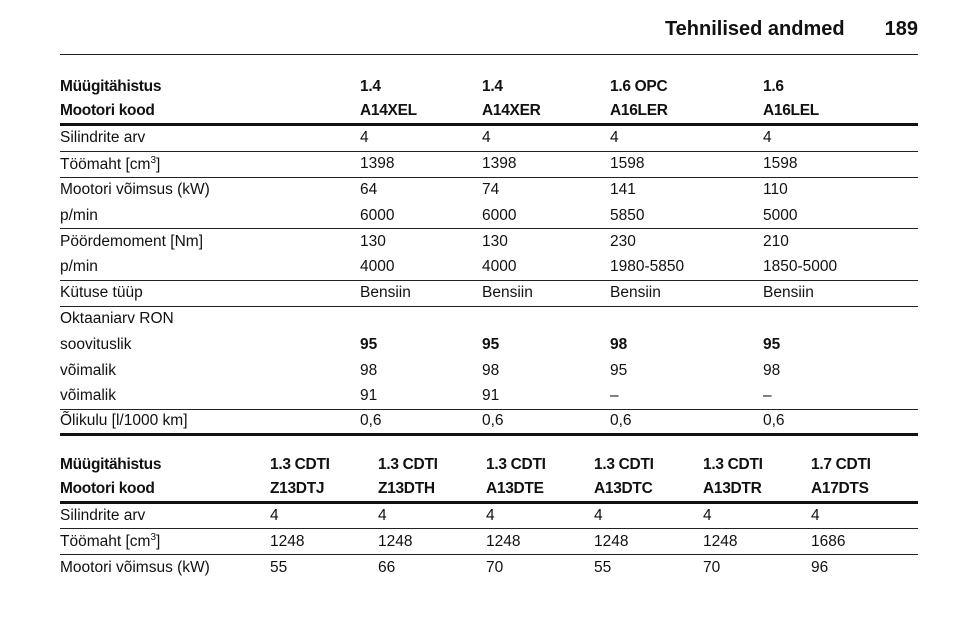  What do you see at coordinates (773, 86) in the screenshot?
I see `header-cell: 1.6` at bounding box center [773, 86].